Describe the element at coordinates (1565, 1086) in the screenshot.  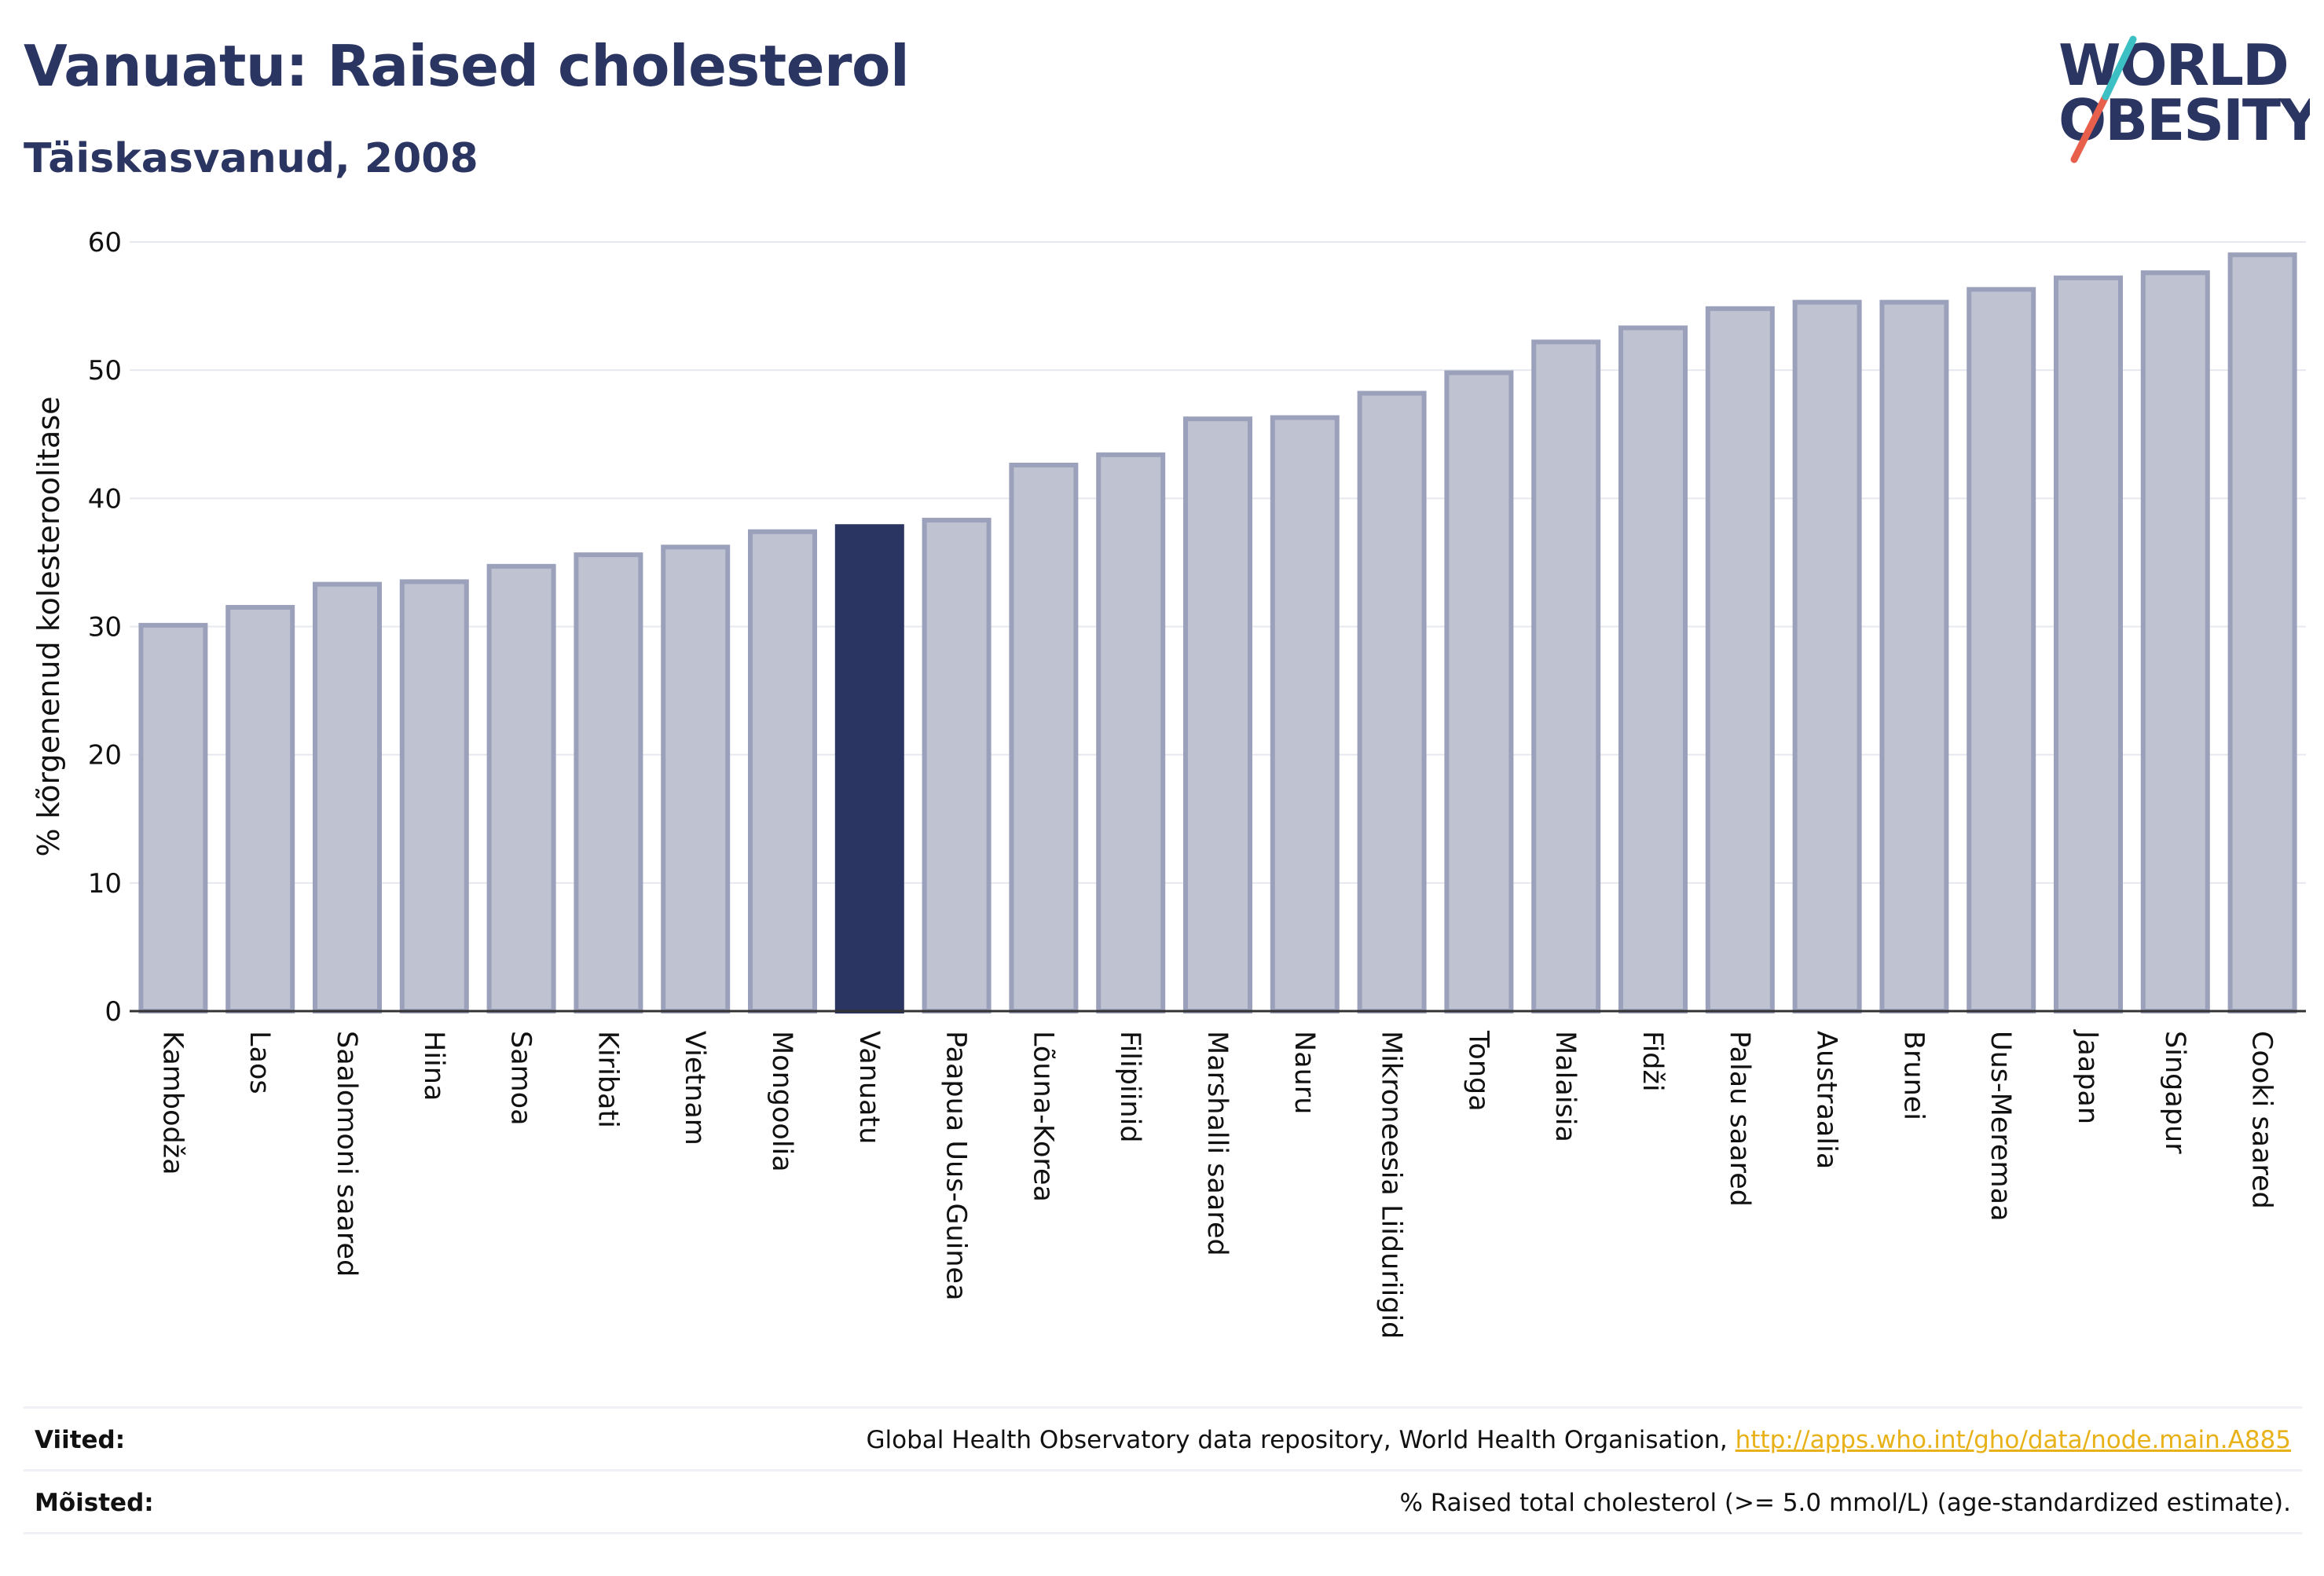
I see `x-tick-label: Malaisia` at that location.